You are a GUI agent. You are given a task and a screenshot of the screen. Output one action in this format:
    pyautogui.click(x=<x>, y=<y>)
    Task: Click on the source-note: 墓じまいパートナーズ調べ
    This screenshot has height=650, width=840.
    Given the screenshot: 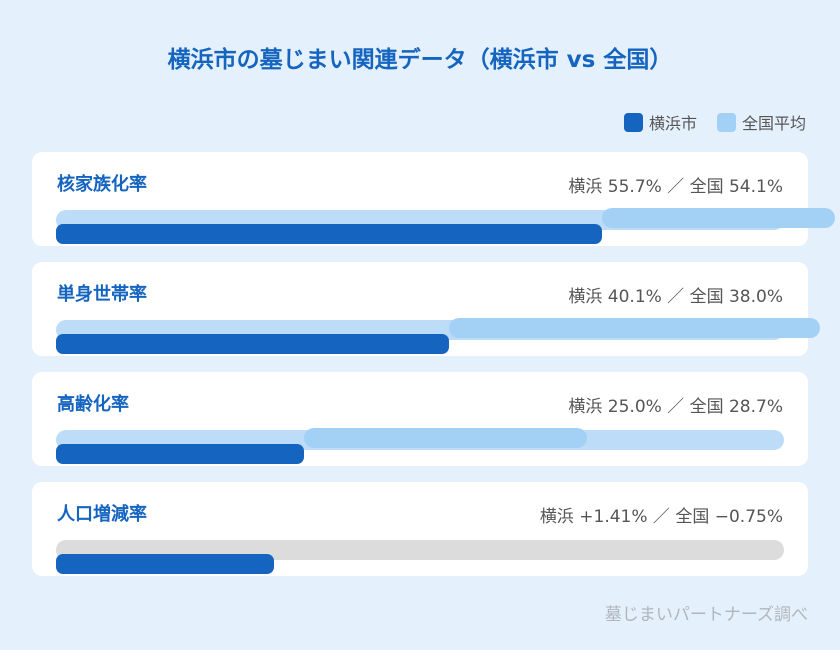 What is the action you would take?
    pyautogui.click(x=706, y=615)
    